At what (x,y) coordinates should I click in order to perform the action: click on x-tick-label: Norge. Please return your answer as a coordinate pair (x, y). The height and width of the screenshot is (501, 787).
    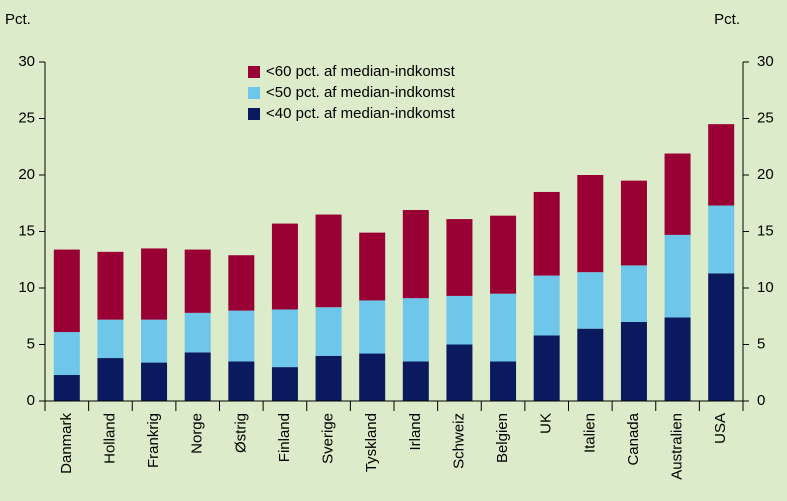
    Looking at the image, I should click on (197, 433).